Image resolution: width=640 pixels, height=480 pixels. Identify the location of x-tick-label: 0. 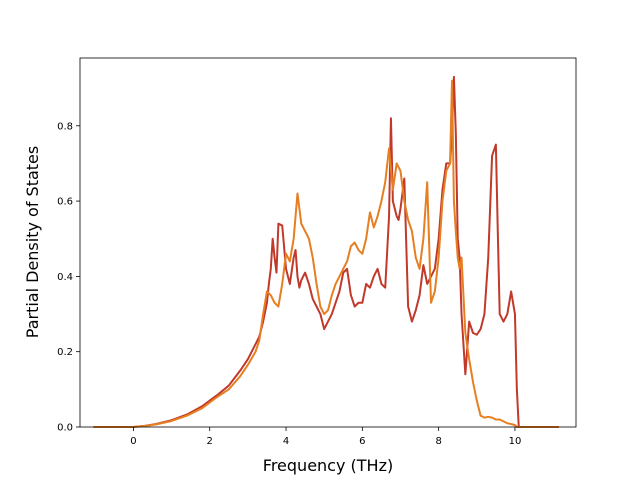
(133, 441).